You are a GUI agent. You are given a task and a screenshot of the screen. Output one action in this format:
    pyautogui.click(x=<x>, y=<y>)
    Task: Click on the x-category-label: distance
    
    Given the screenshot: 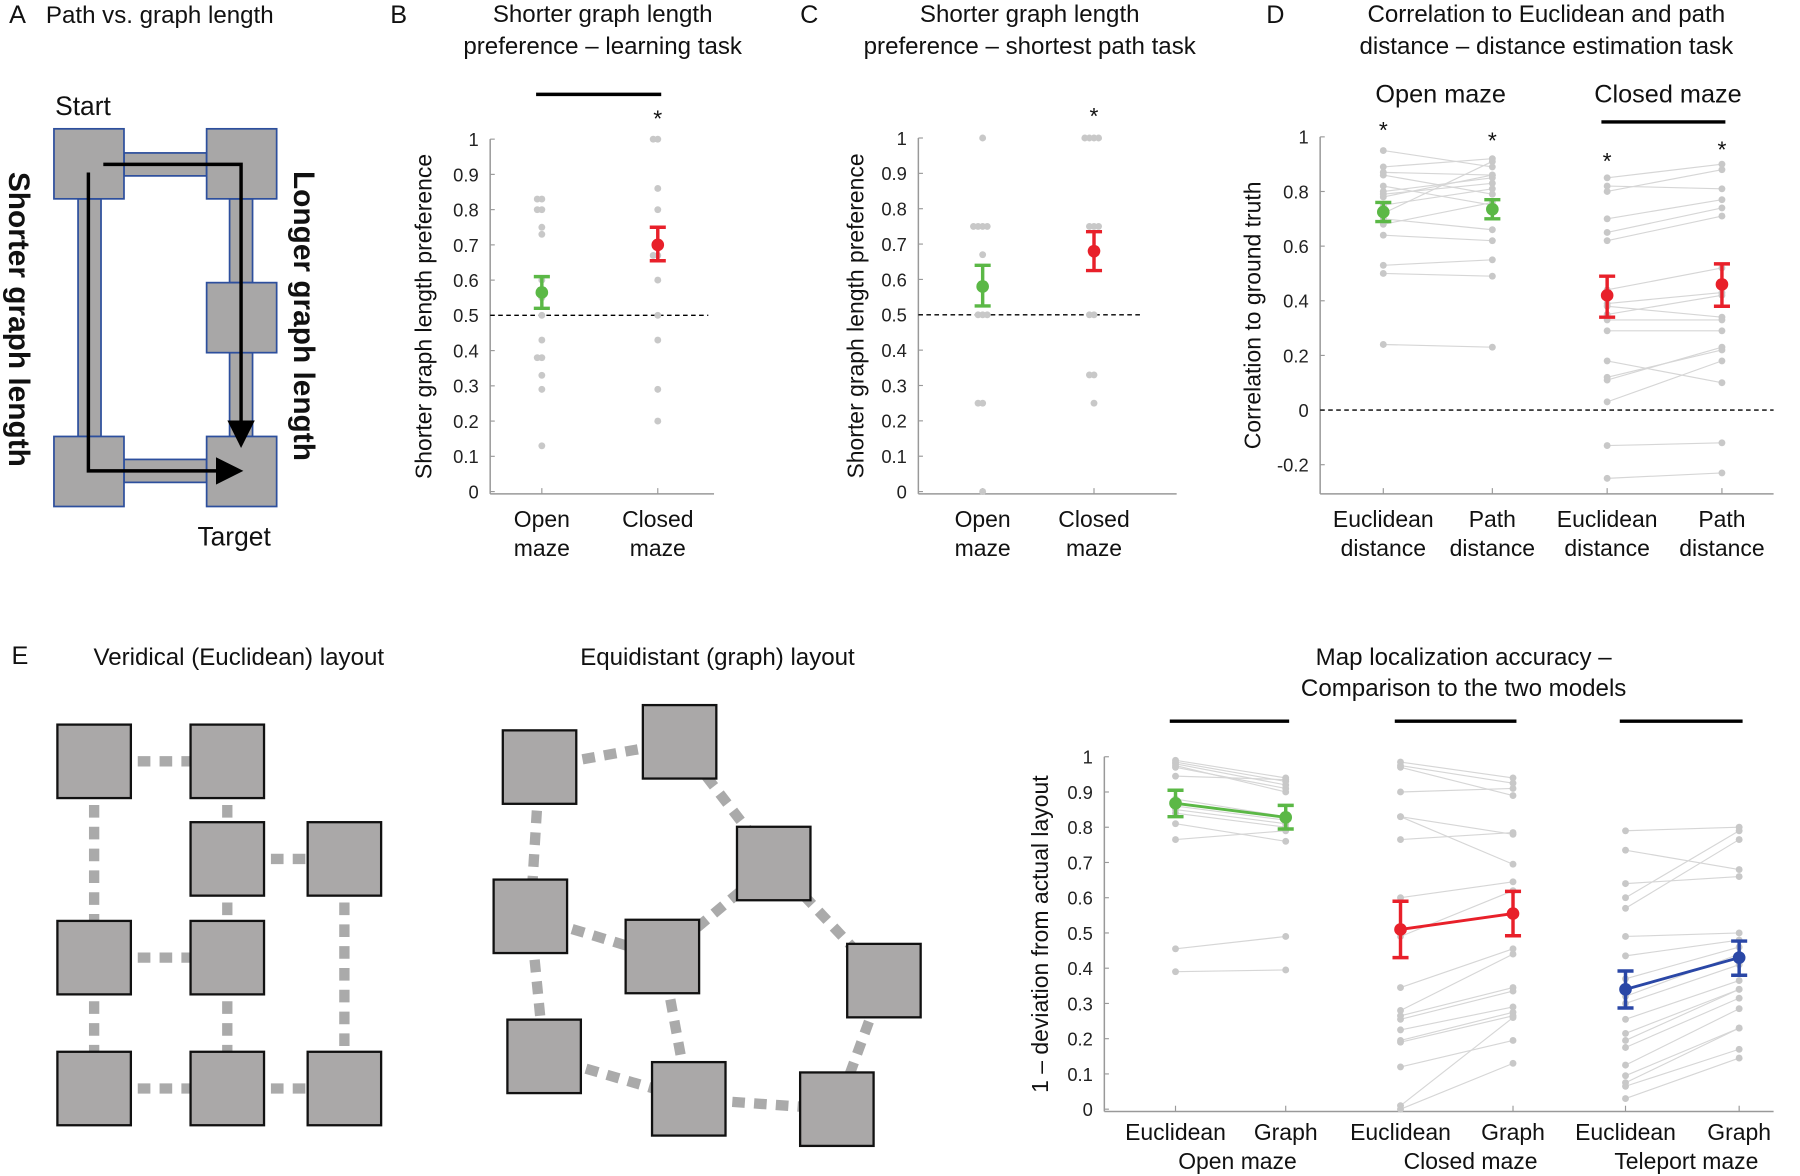 What is the action you would take?
    pyautogui.click(x=1721, y=548)
    